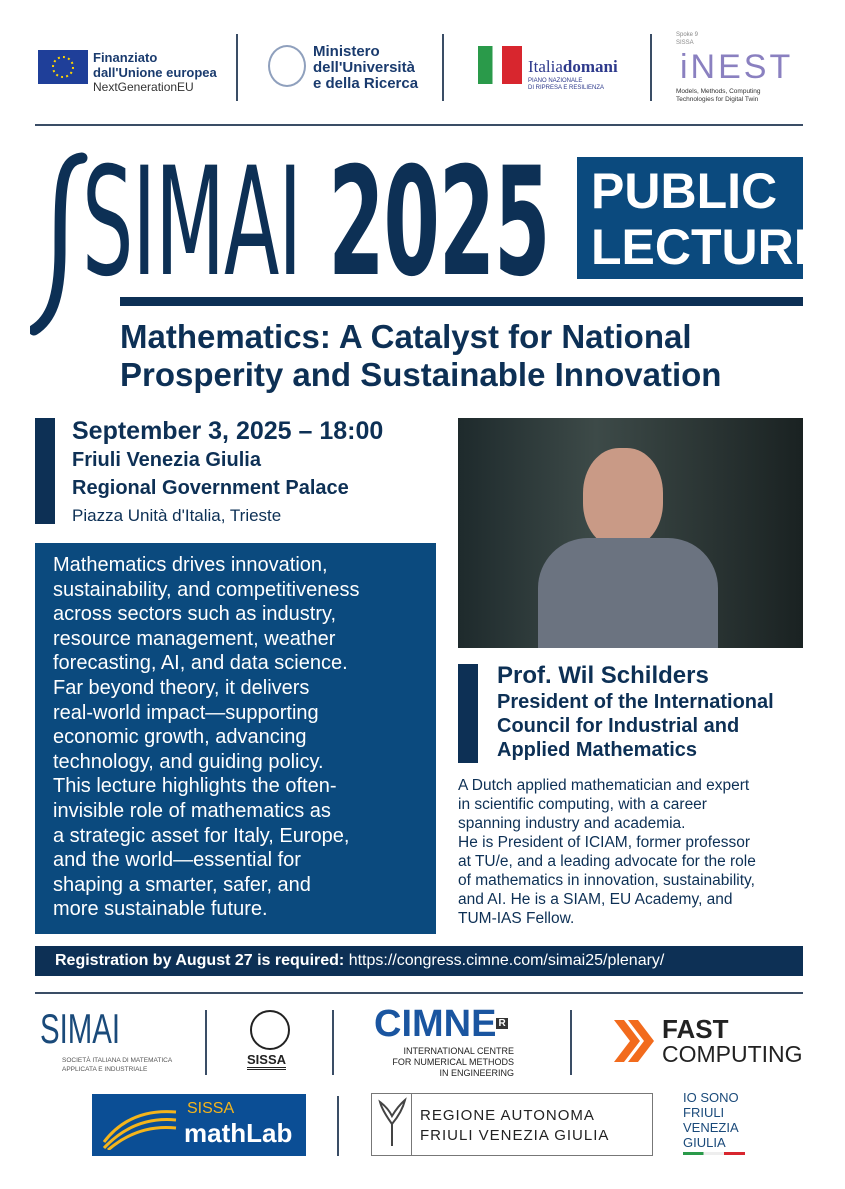 This screenshot has height=1189, width=845. Describe the element at coordinates (117, 1060) in the screenshot. I see `tag1: SOCIETÀ ITALIANA DI MATEMATICA` at that location.